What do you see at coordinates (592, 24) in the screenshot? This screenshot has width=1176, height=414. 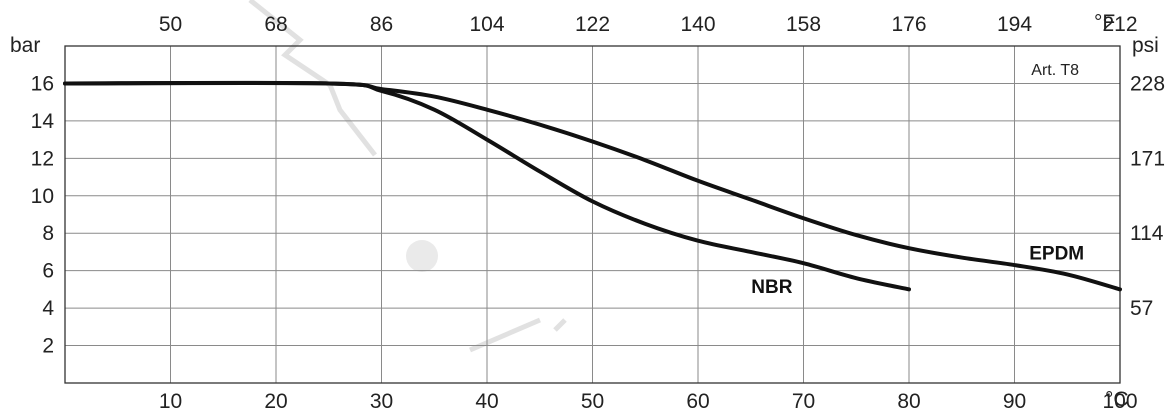 I see `top-tick-label: 122` at bounding box center [592, 24].